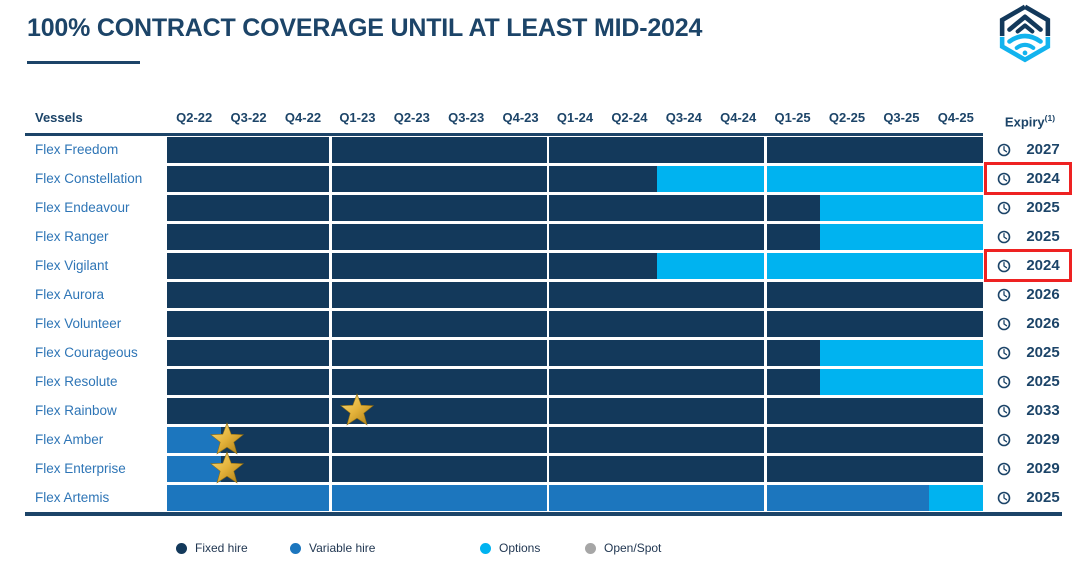 The image size is (1080, 577). What do you see at coordinates (683, 117) in the screenshot?
I see `column-header-quarter: Q3-24` at bounding box center [683, 117].